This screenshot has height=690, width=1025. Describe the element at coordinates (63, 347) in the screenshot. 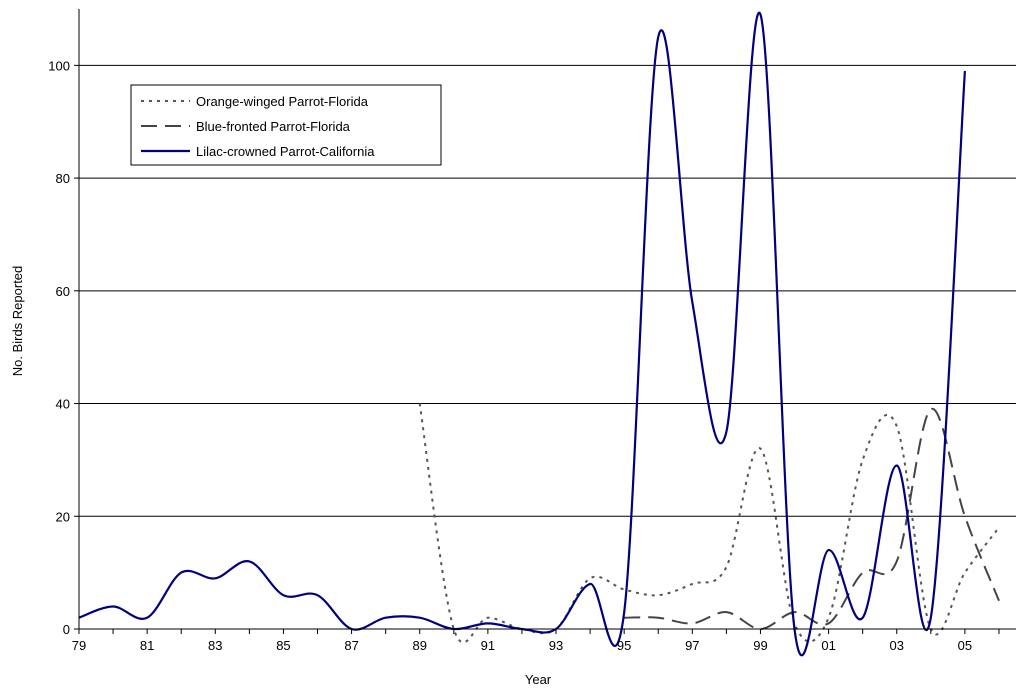

I see `y-tick-labels: 0 20 40 60 80 100` at that location.